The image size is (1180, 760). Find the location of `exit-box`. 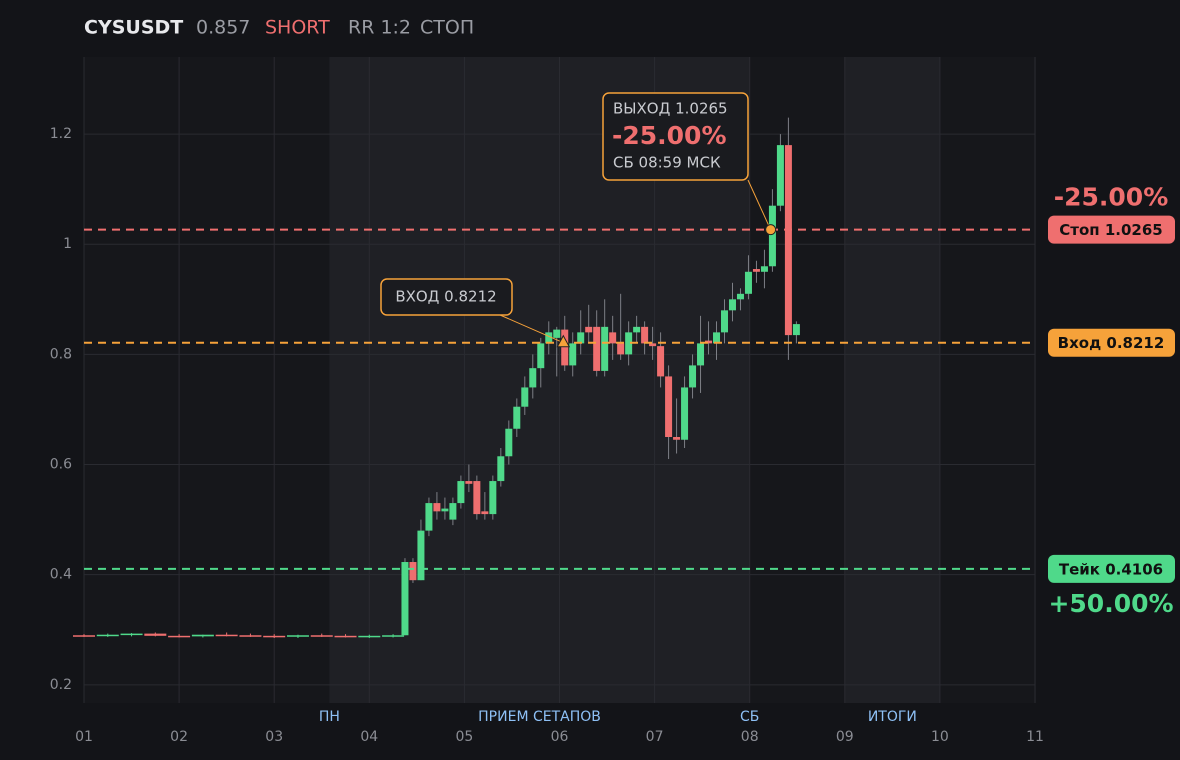

exit-box is located at coordinates (675, 136).